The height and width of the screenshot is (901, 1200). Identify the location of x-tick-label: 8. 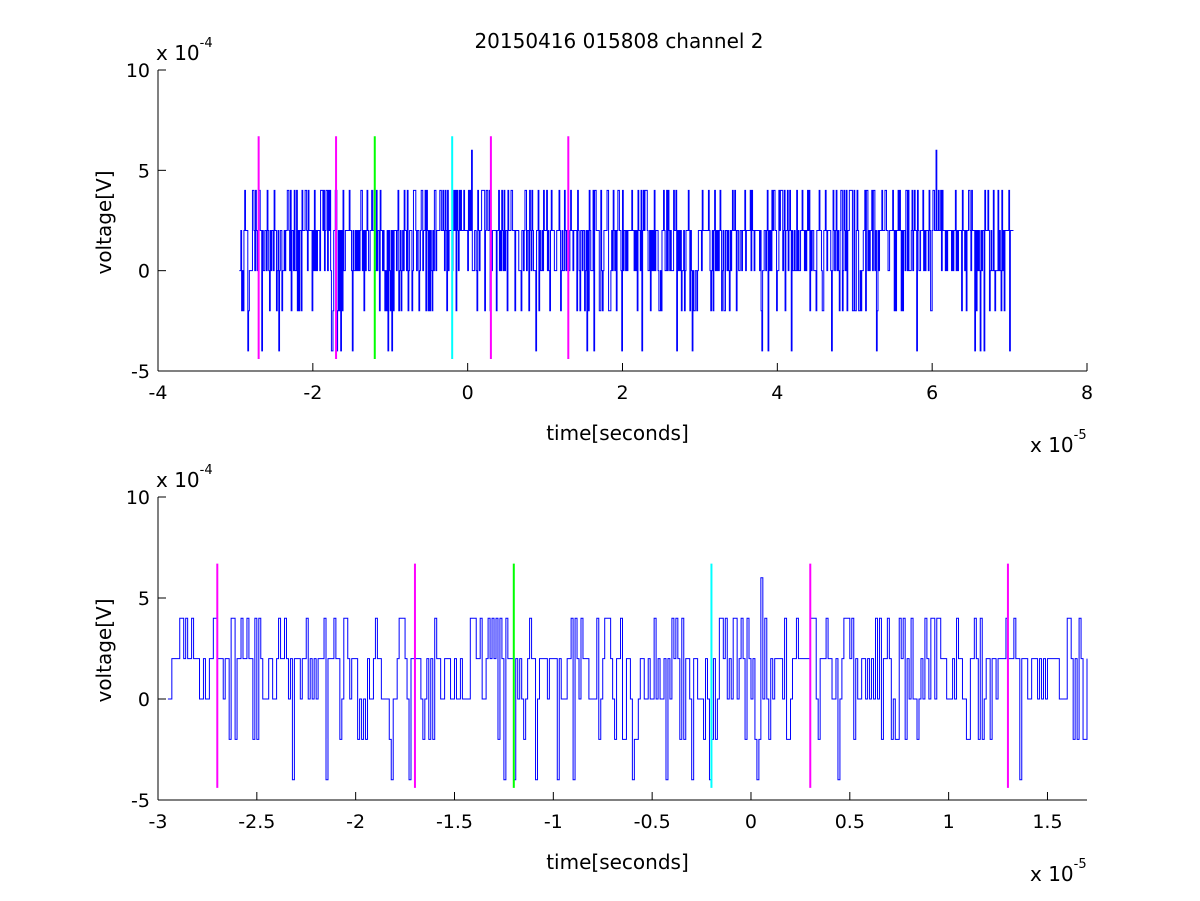
(1087, 393).